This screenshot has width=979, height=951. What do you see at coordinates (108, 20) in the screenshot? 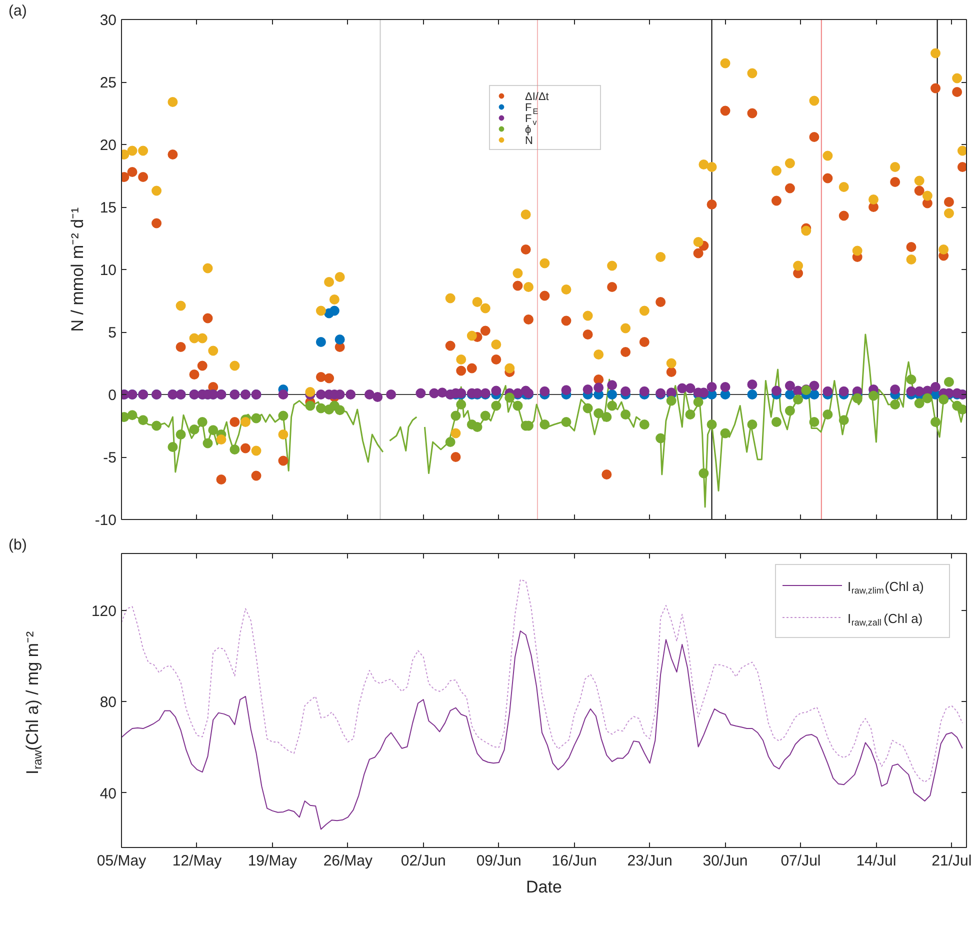
I see `y-tick-label: 30` at bounding box center [108, 20].